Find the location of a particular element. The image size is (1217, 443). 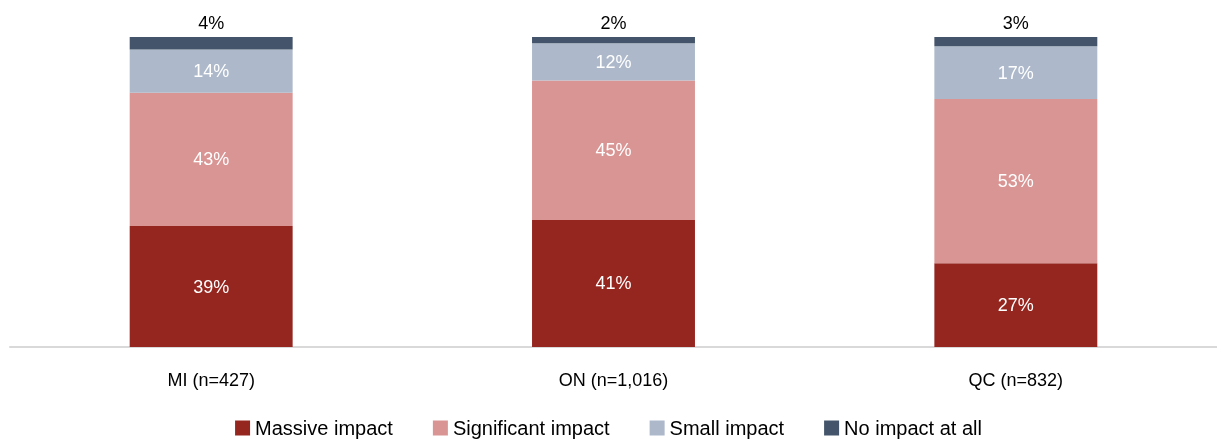

data-label: 12% is located at coordinates (613, 61).